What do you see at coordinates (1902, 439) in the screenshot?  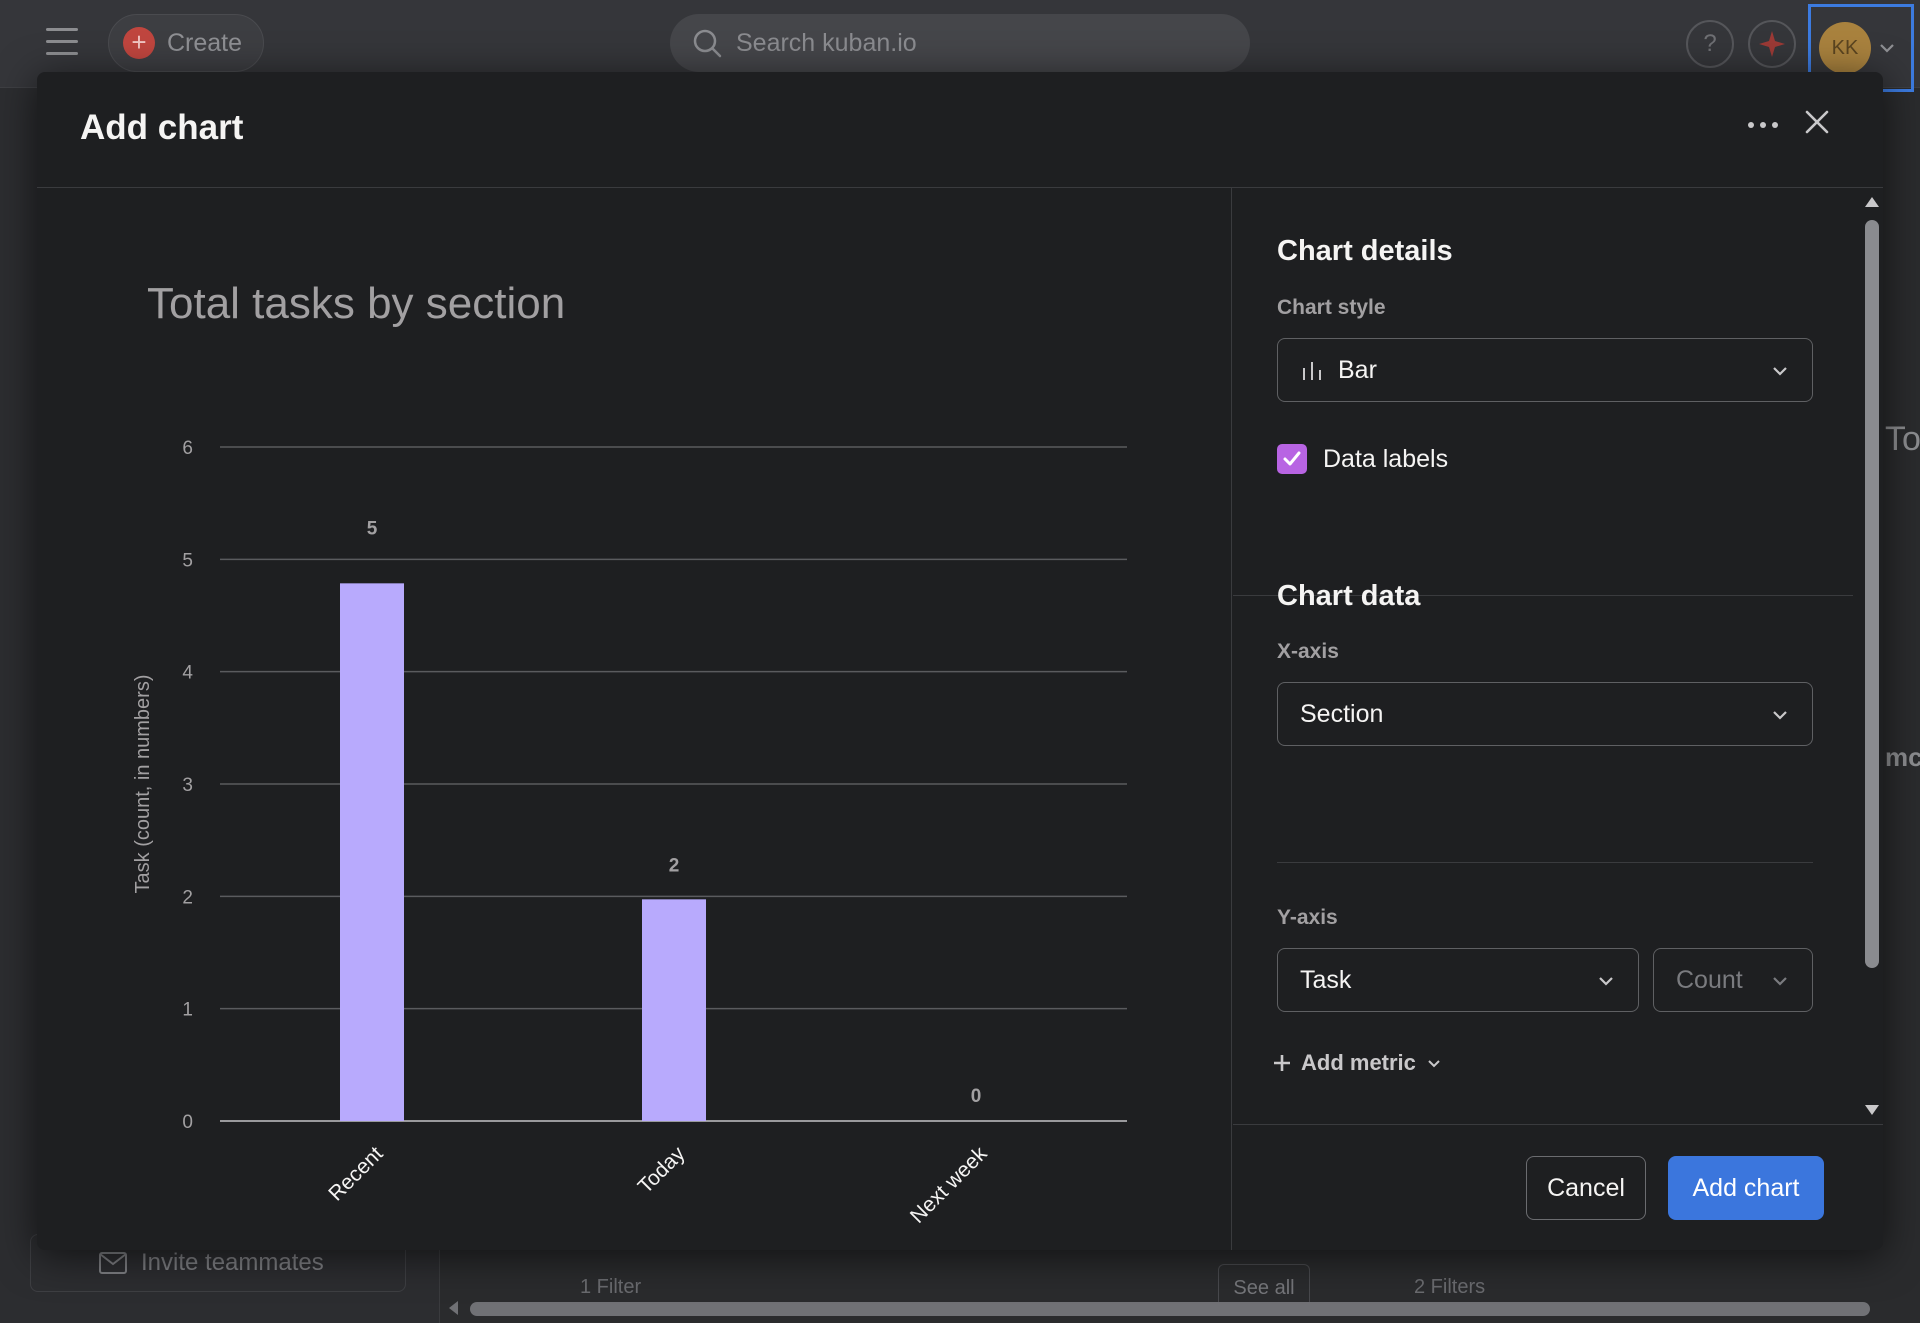 I see `background-text-fragment: To` at bounding box center [1902, 439].